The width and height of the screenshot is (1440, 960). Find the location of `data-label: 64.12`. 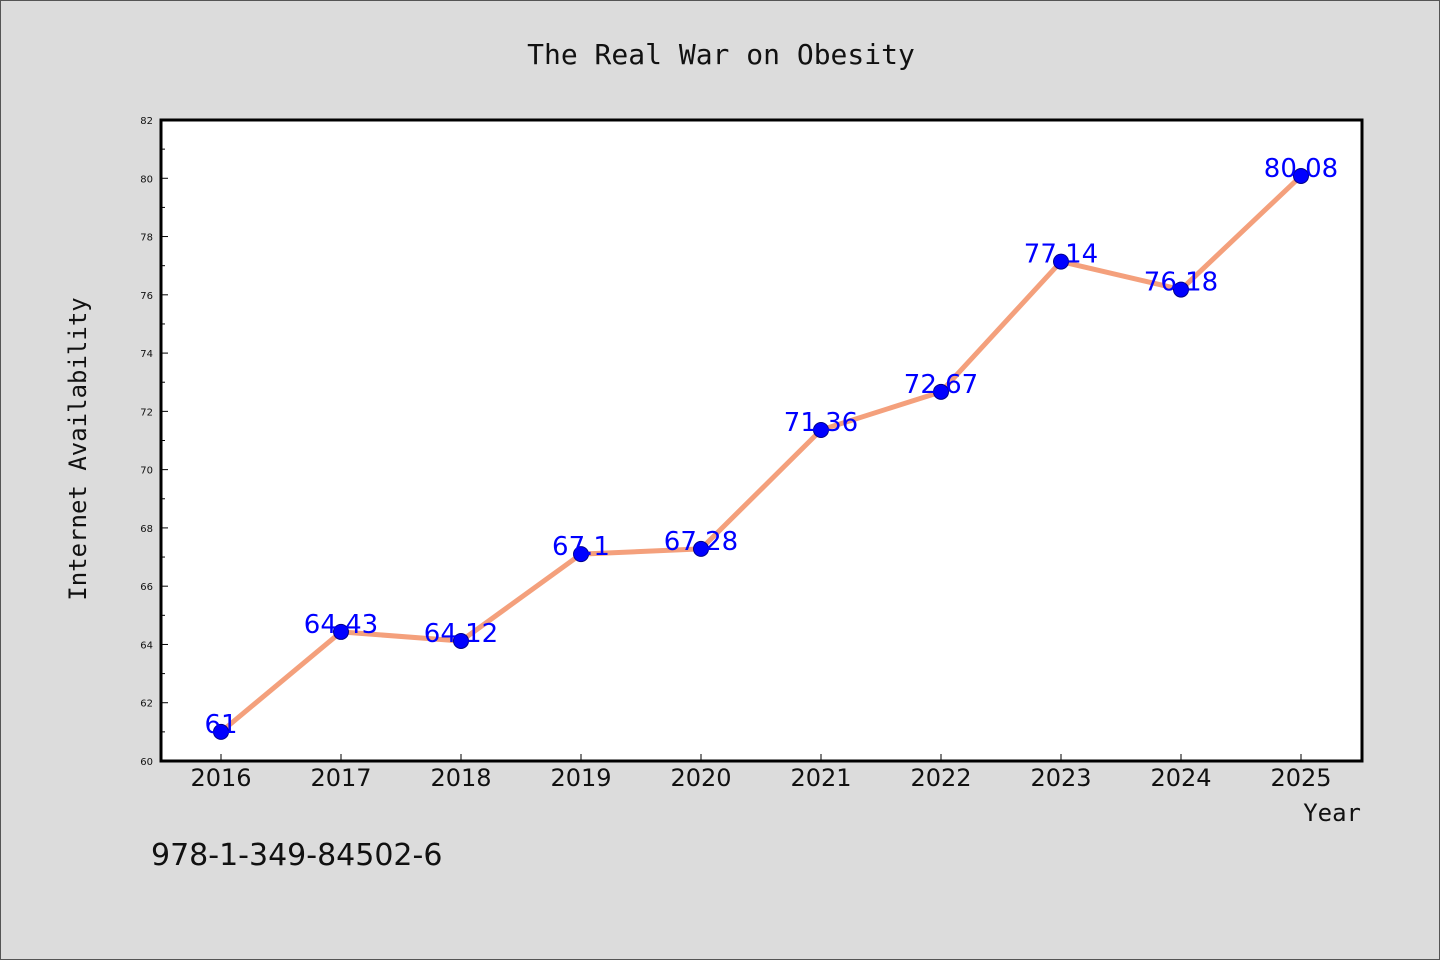

data-label: 64.12 is located at coordinates (461, 634).